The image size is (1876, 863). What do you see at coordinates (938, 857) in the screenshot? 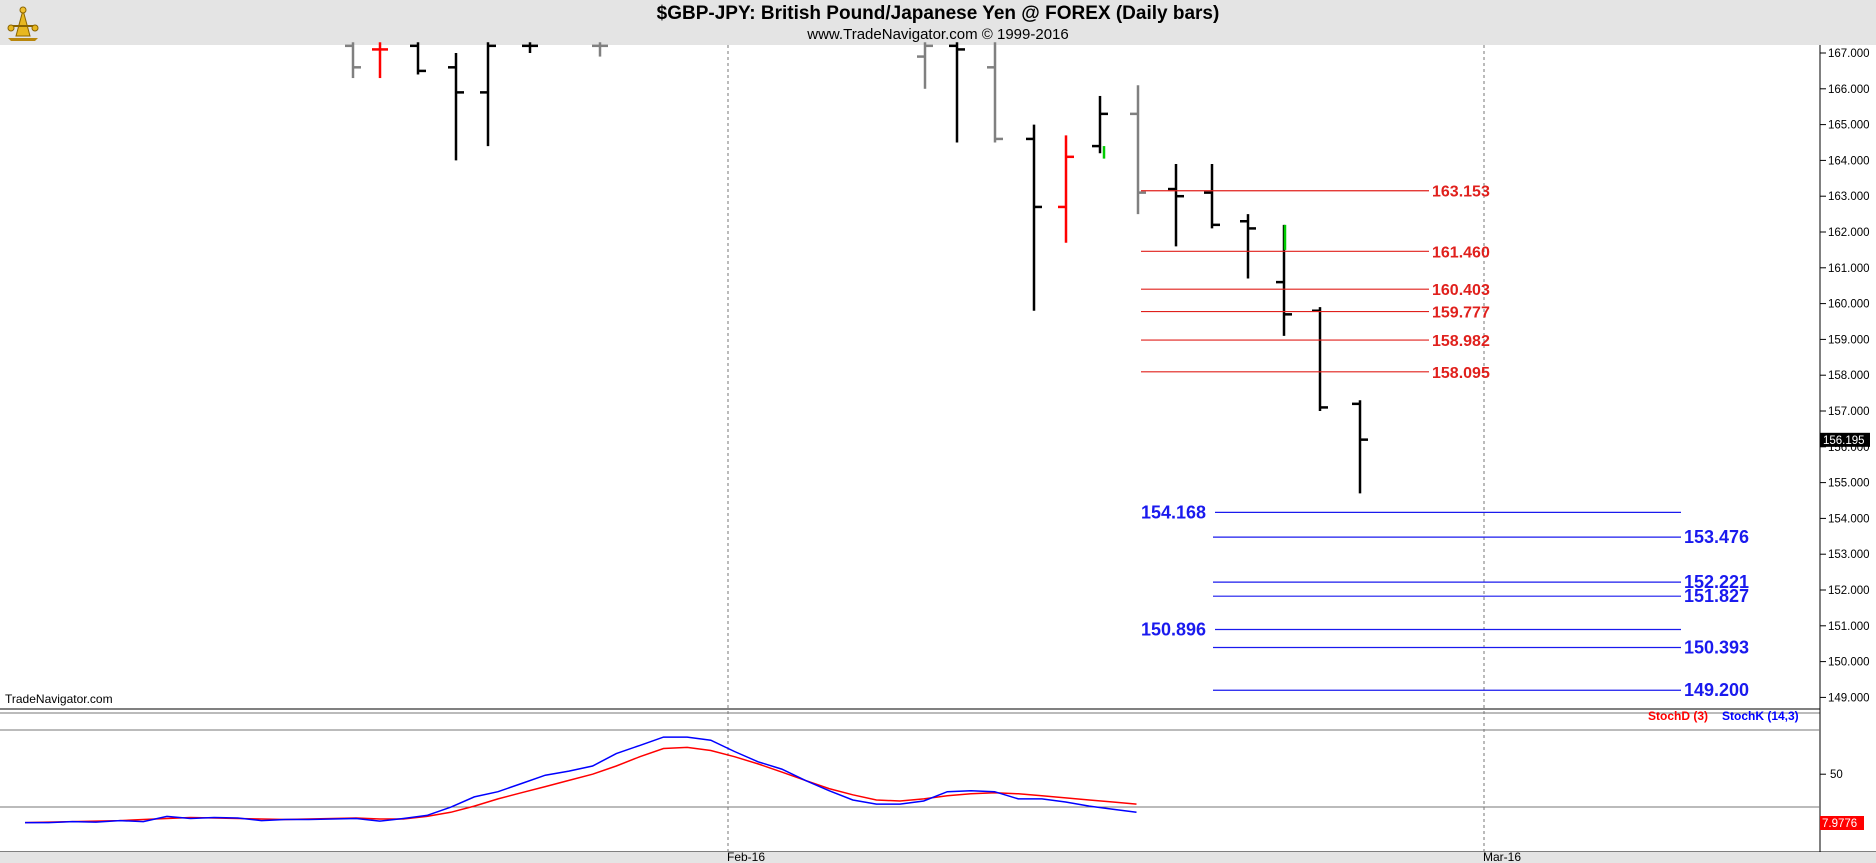
I see `time-axis-pane` at bounding box center [938, 857].